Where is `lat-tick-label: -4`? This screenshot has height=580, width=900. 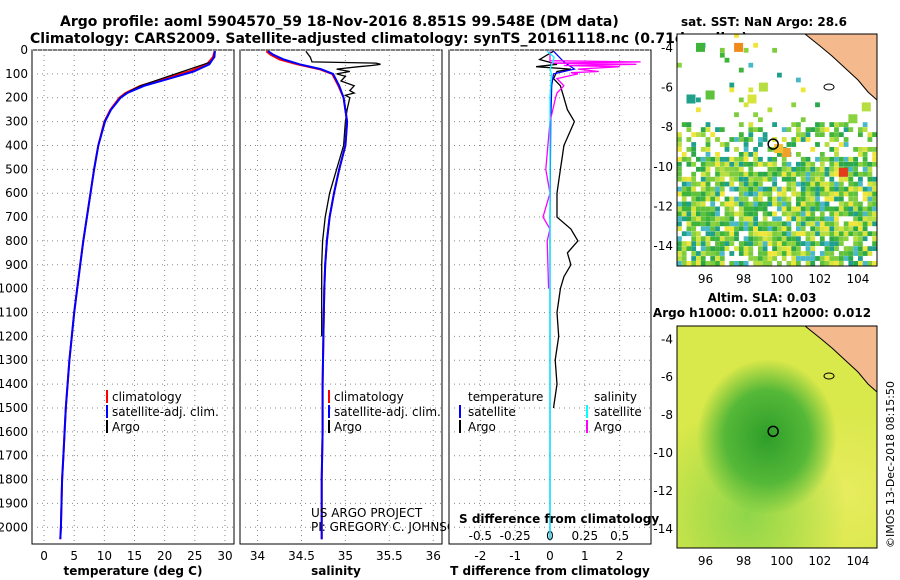
lat-tick-label: -4 is located at coordinates (667, 339).